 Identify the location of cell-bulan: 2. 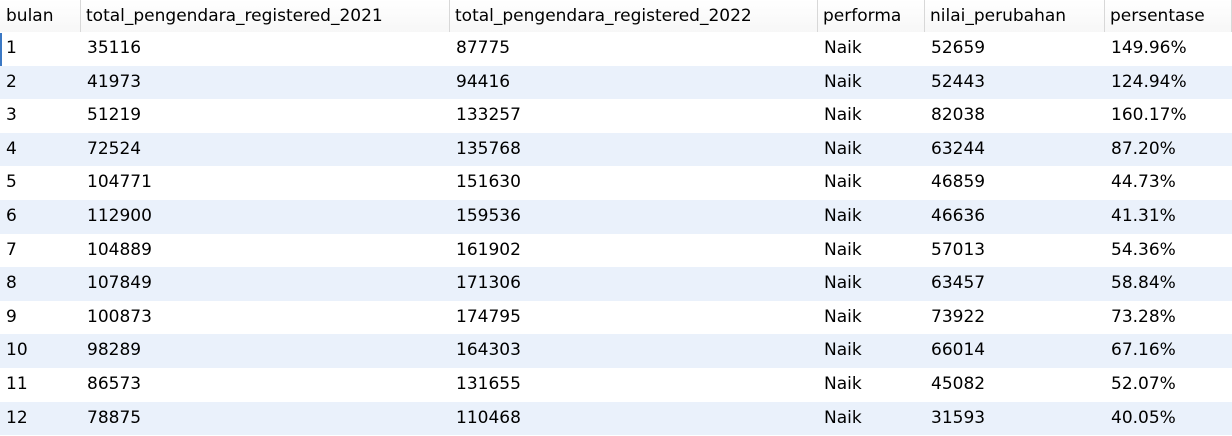
(11, 81).